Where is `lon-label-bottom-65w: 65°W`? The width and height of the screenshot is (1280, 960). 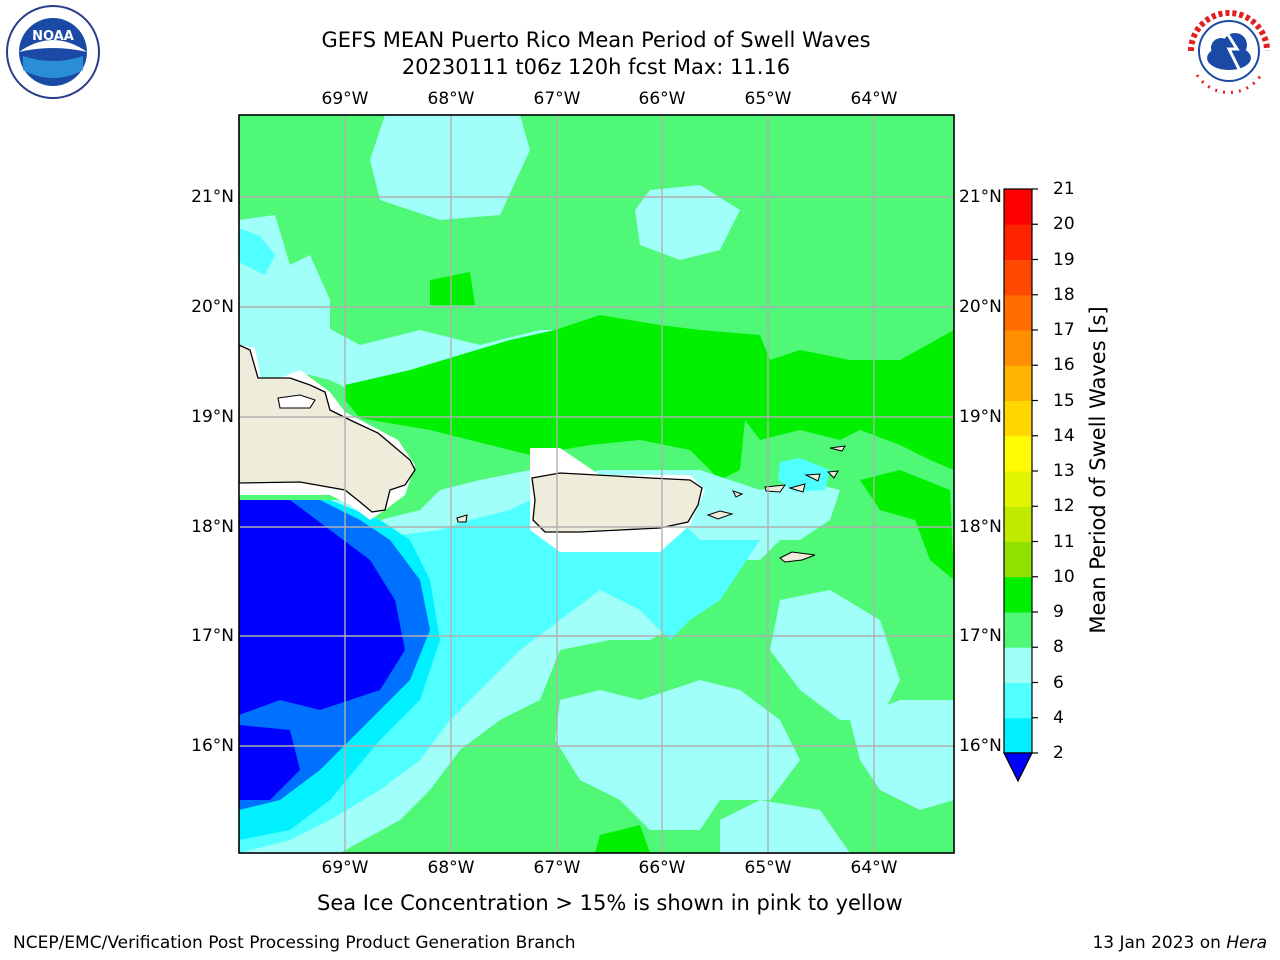 lon-label-bottom-65w: 65°W is located at coordinates (768, 868).